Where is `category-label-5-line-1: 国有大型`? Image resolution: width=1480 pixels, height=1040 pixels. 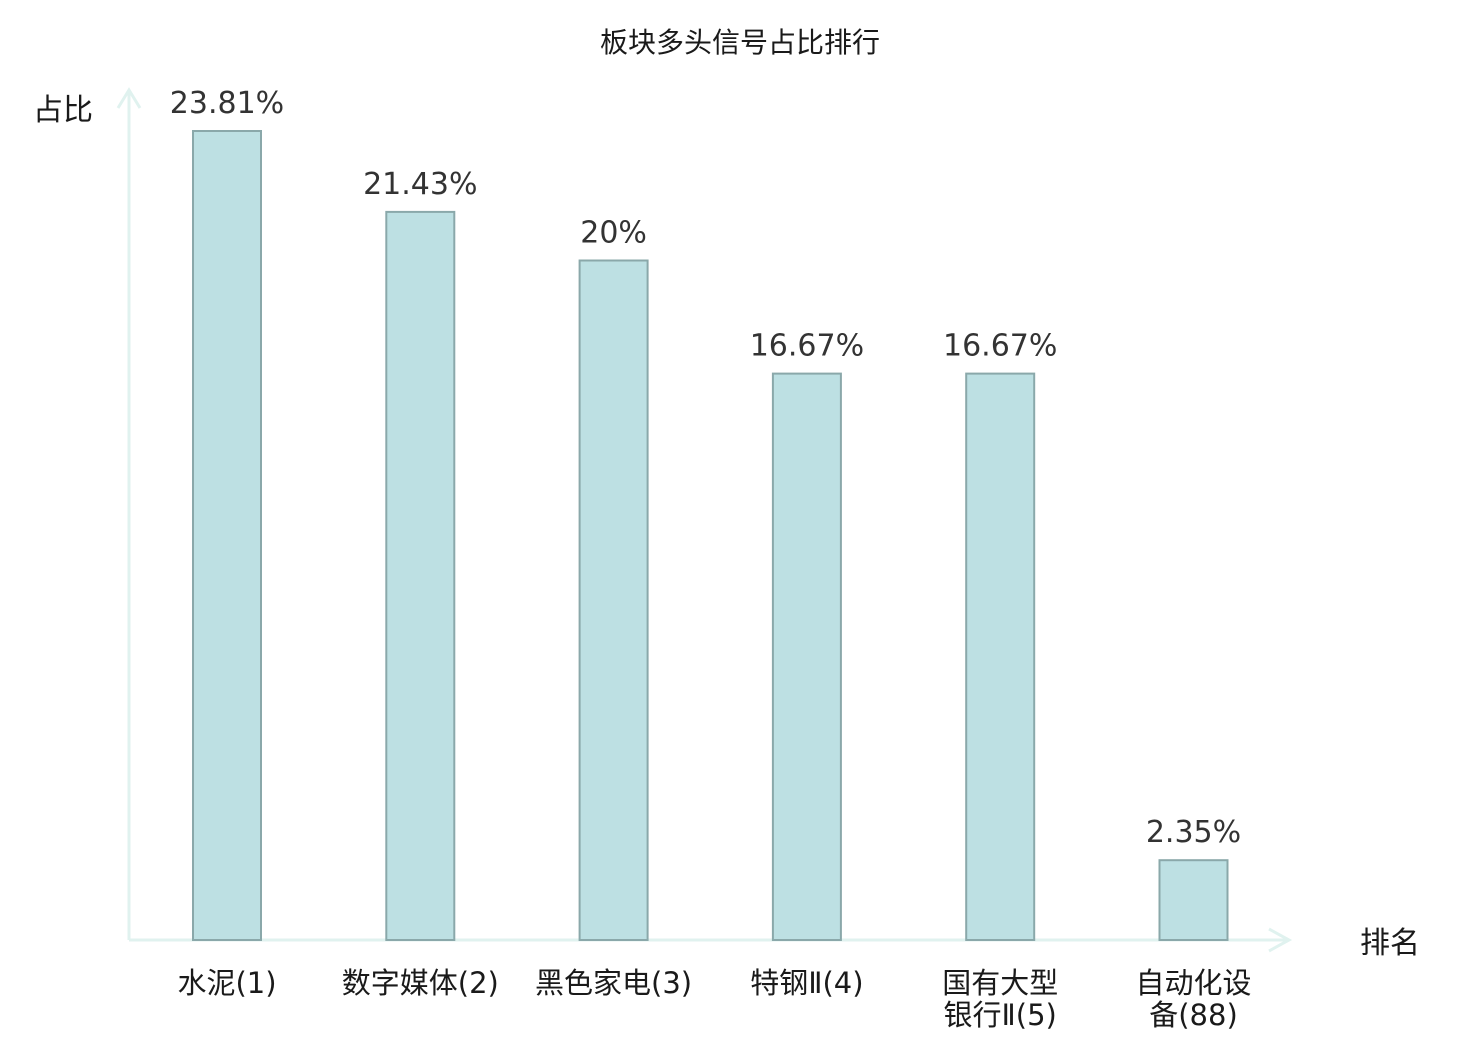
category-label-5-line-1: 国有大型 is located at coordinates (1000, 983).